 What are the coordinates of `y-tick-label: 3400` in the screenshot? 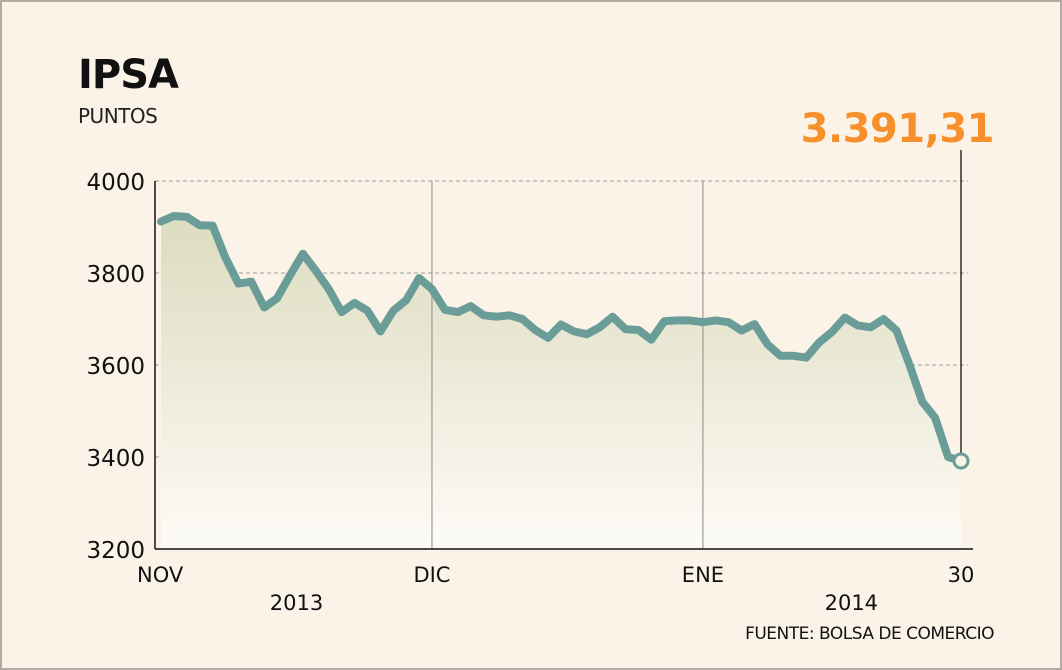 It's located at (115, 459).